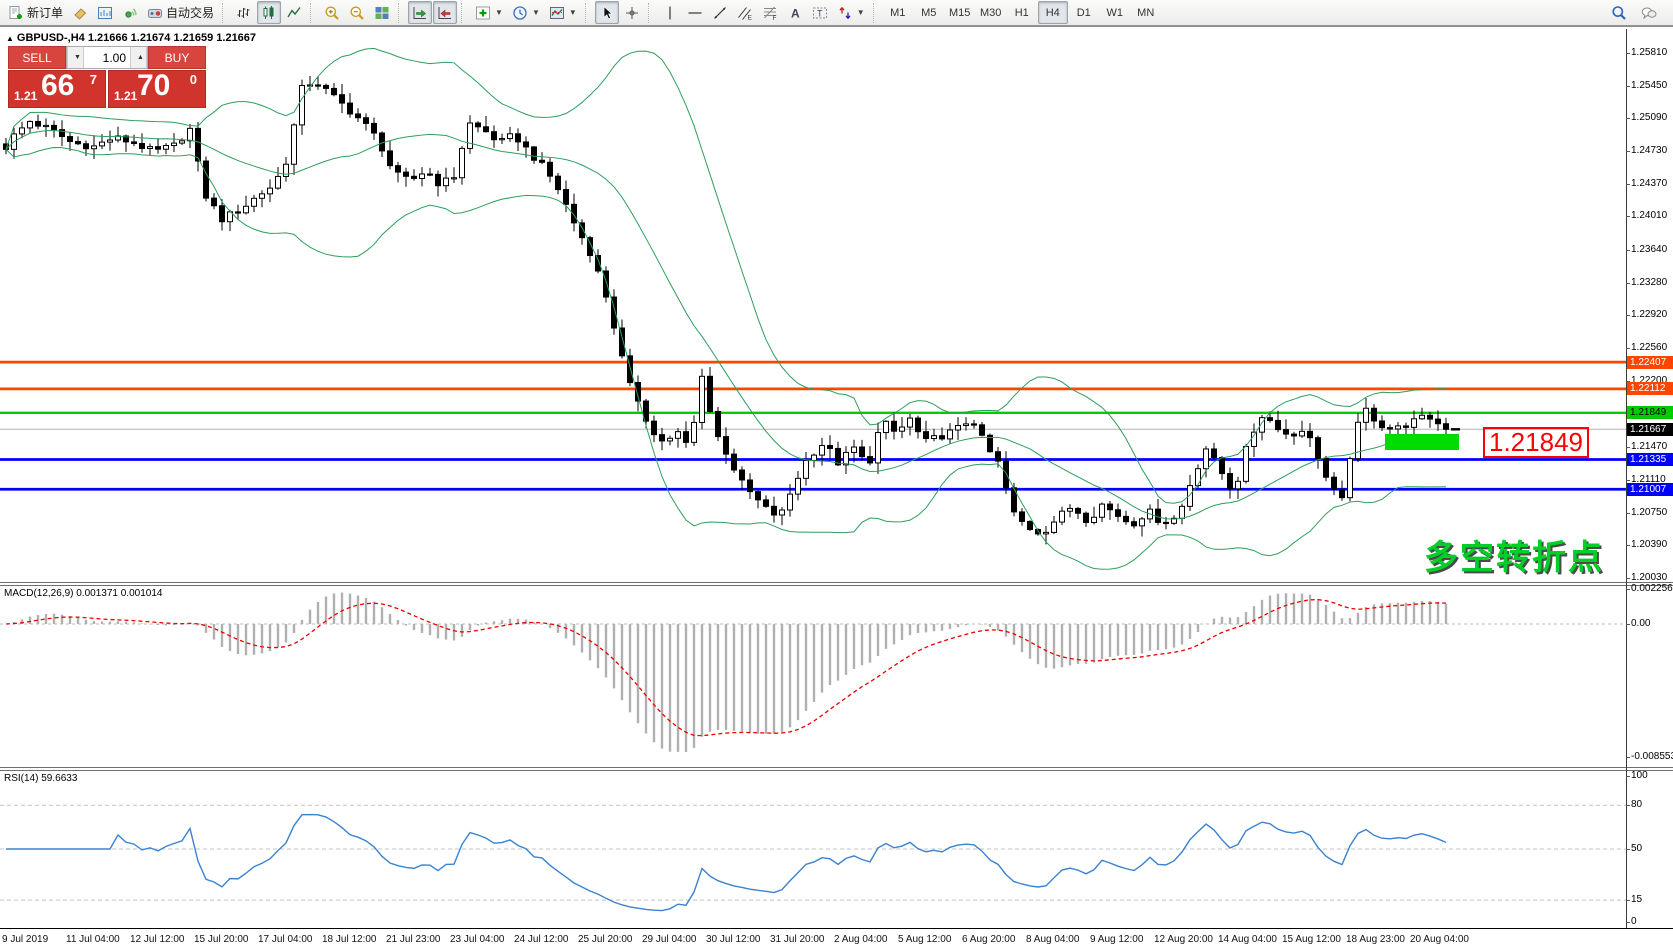 This screenshot has height=950, width=1673. I want to click on date-label: 20 Aug 04:00, so click(1439, 939).